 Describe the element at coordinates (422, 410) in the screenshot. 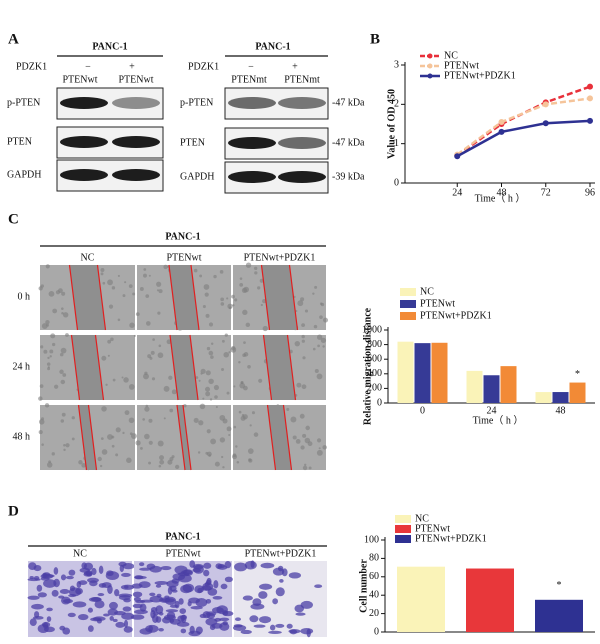

I see `x-tick-label: 0` at that location.